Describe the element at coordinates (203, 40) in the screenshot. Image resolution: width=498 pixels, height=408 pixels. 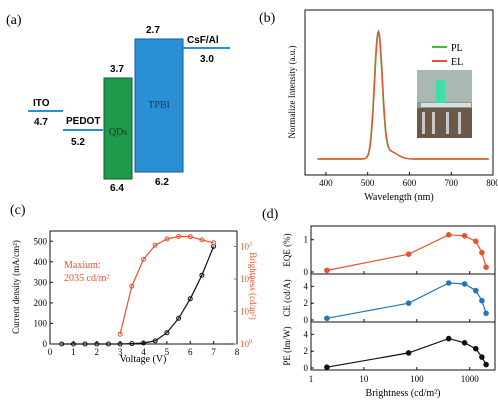
I see `csfal-label: CsF/Al` at that location.